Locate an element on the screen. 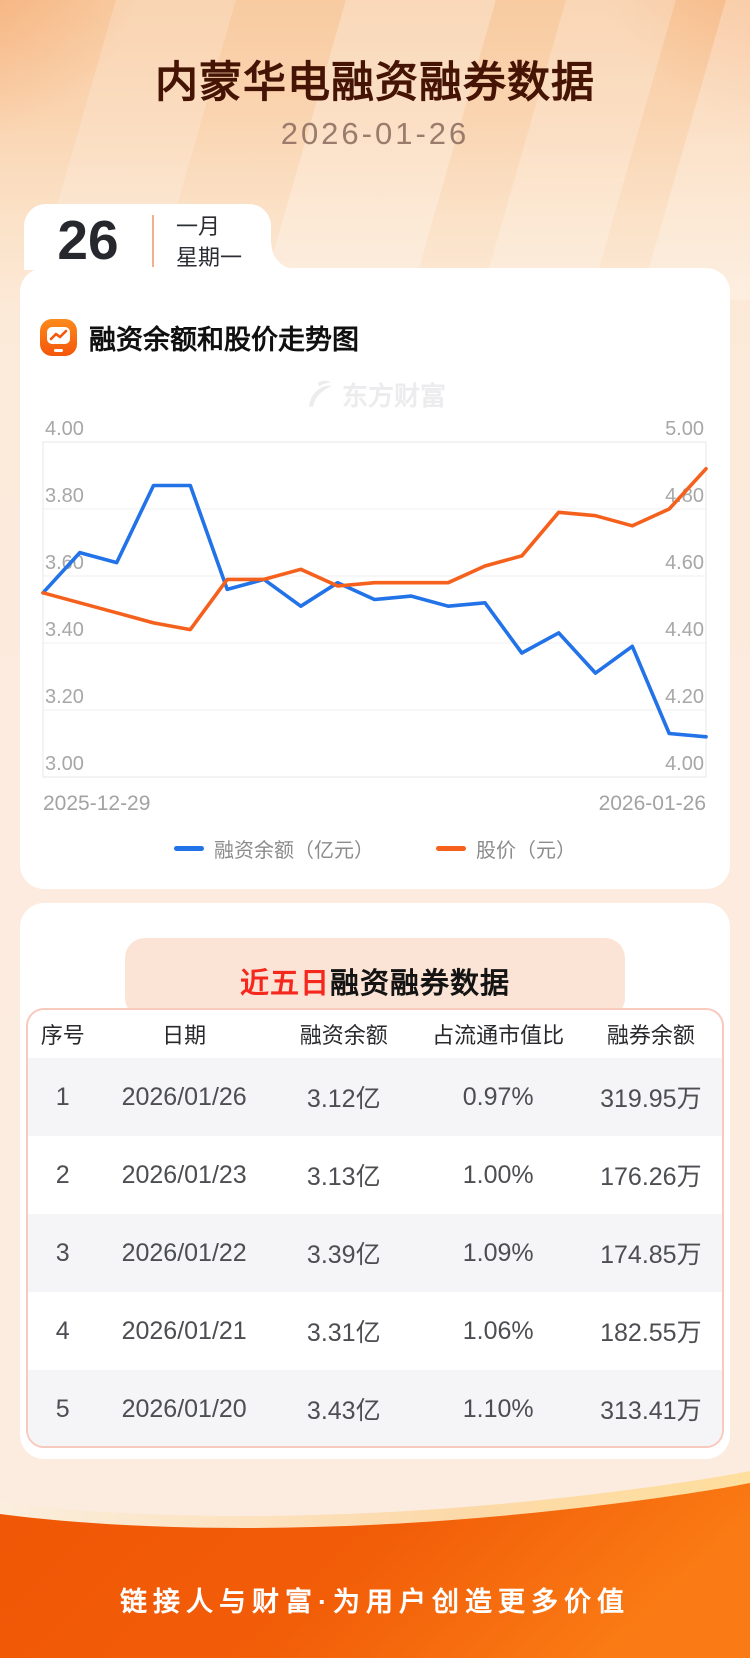 This screenshot has height=1658, width=750. table-row: 3 2026/01/22 3.39亿 1.09% 174.85万 is located at coordinates (375, 1253).